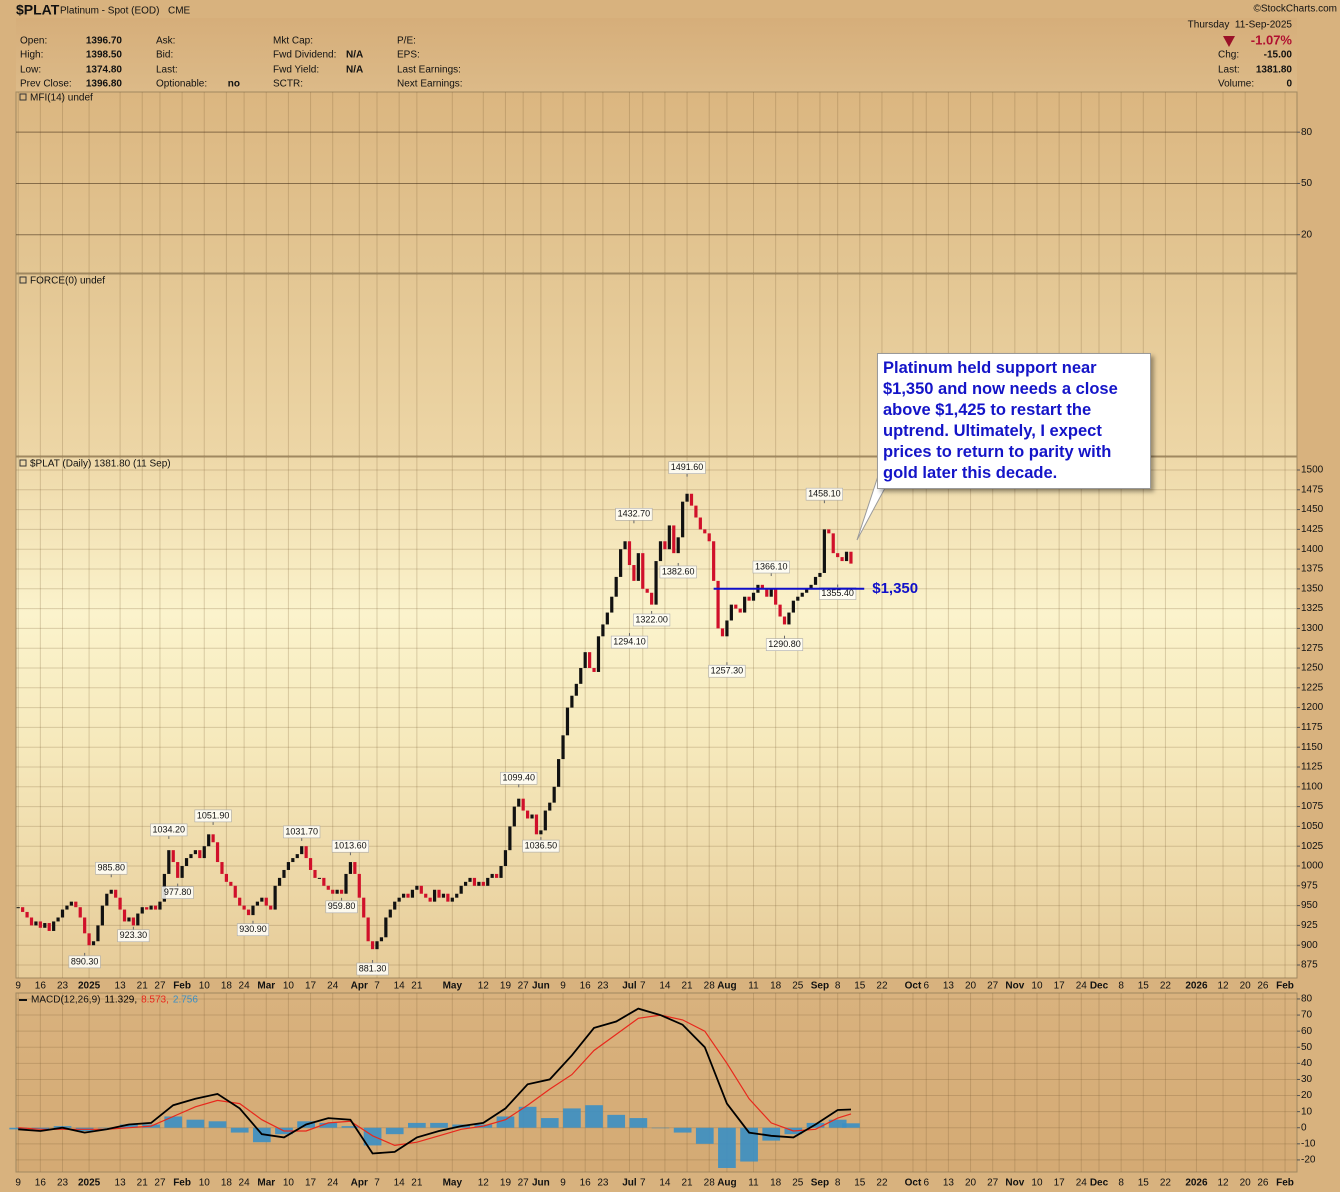 The height and width of the screenshot is (1192, 1340). What do you see at coordinates (1312, 866) in the screenshot?
I see `price-tick-label: 1000` at bounding box center [1312, 866].